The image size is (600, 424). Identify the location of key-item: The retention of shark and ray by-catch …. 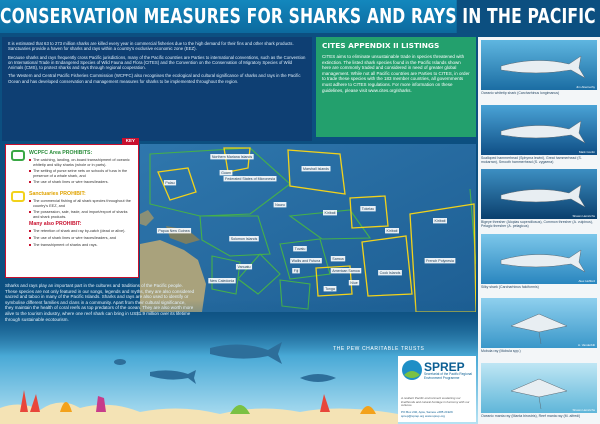
(81, 231).